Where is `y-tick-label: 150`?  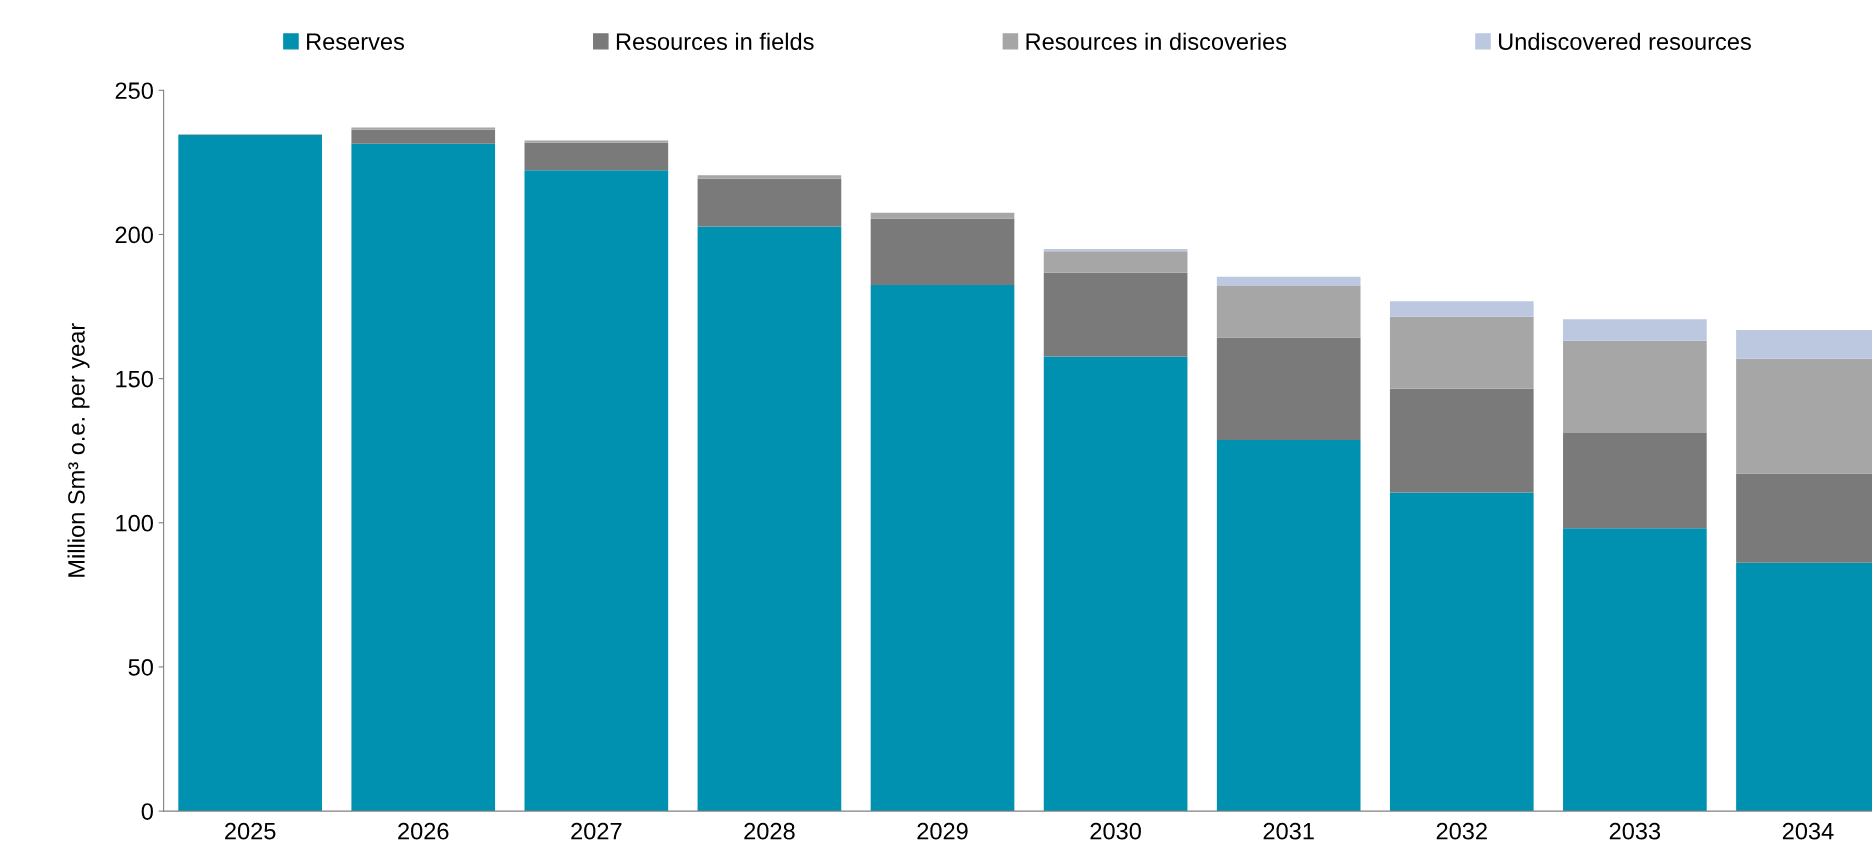 y-tick-label: 150 is located at coordinates (134, 379).